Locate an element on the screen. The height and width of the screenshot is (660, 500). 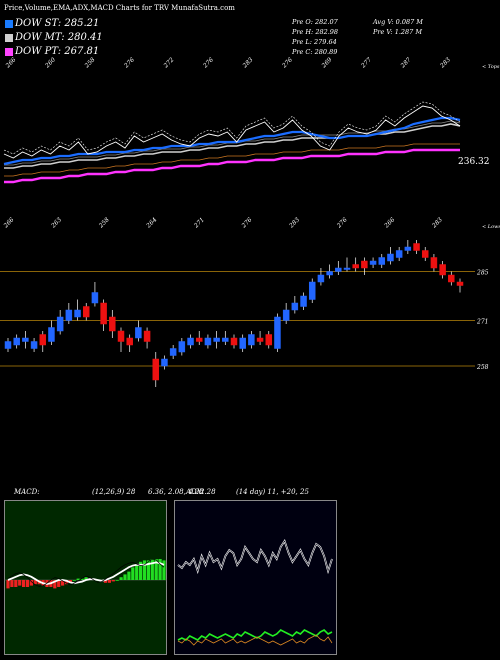
ema-mid-line is located at coordinates (232, 146).